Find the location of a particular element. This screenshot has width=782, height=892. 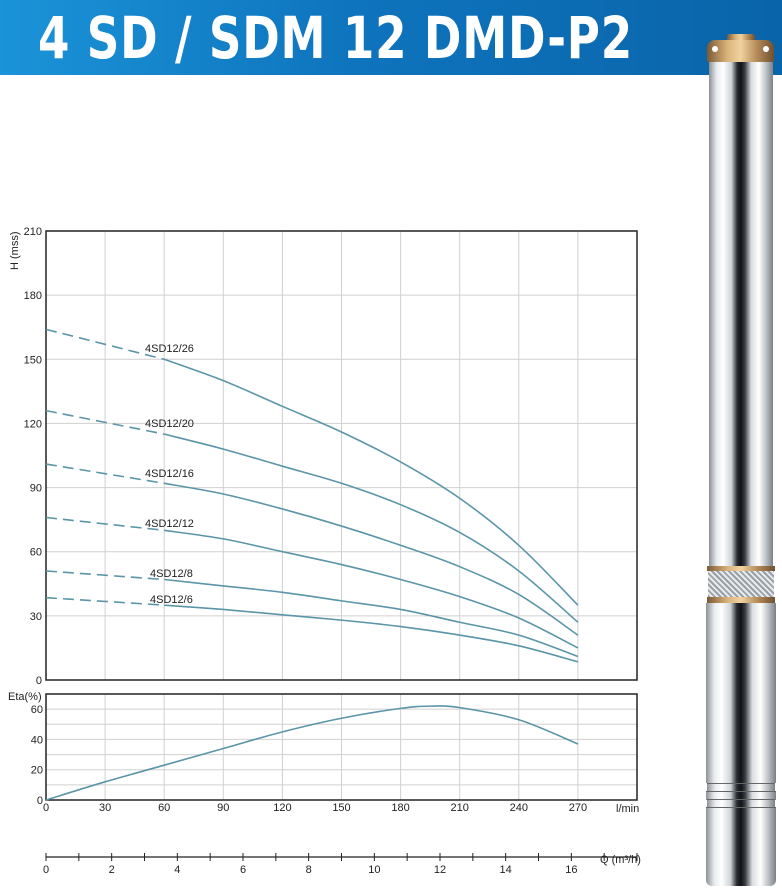

x2-tick-label: 8 is located at coordinates (309, 870).